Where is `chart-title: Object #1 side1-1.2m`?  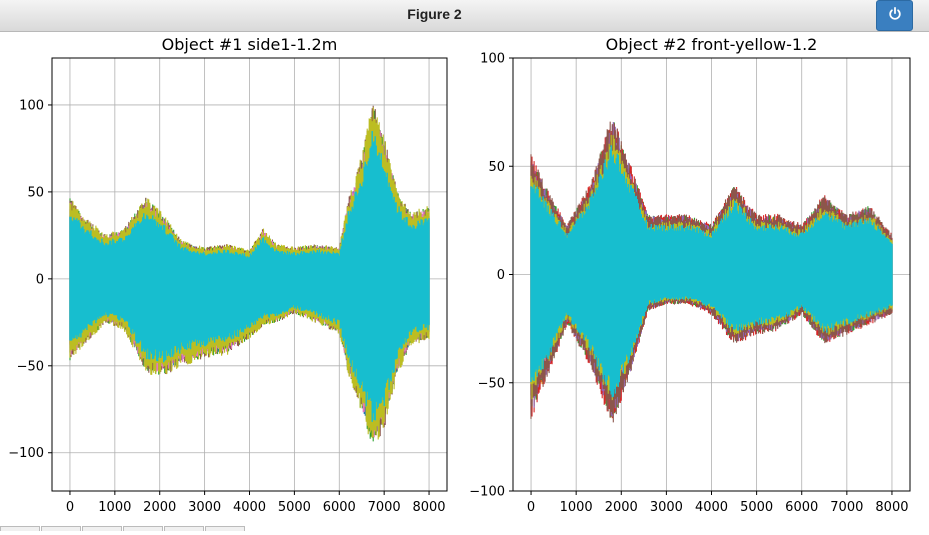
chart-title: Object #1 side1-1.2m is located at coordinates (250, 44).